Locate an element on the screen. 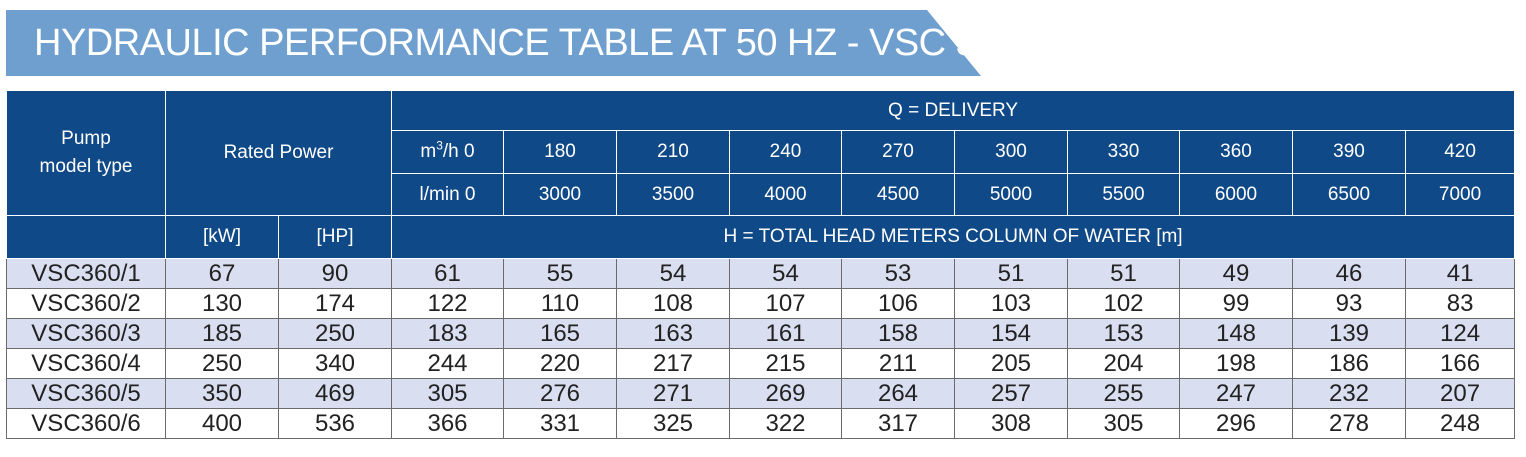  head-cell: 204 is located at coordinates (1123, 363).